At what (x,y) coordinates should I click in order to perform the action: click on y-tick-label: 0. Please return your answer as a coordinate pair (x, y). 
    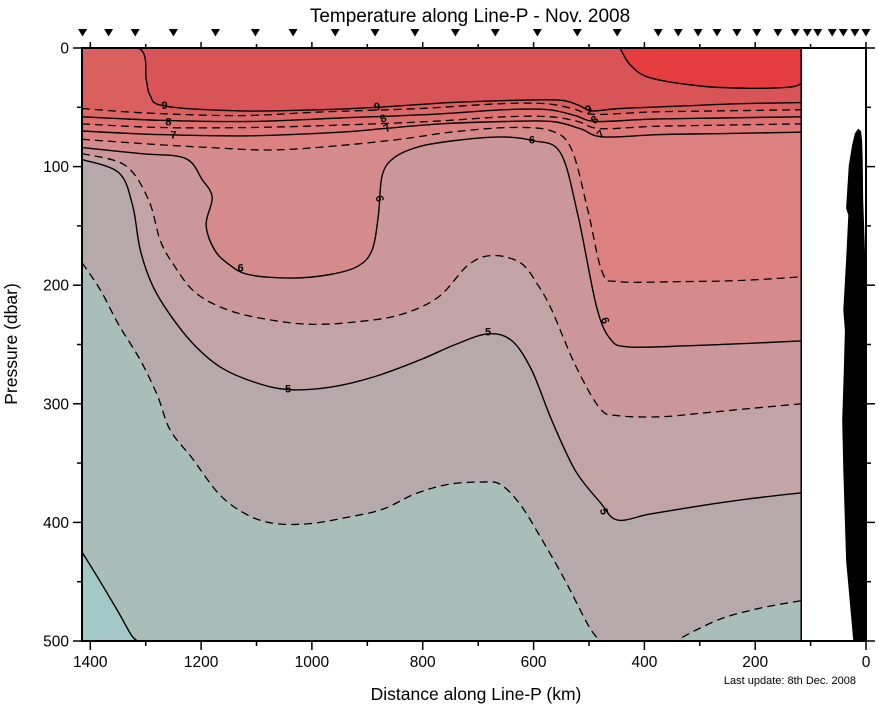
    Looking at the image, I should click on (64, 49).